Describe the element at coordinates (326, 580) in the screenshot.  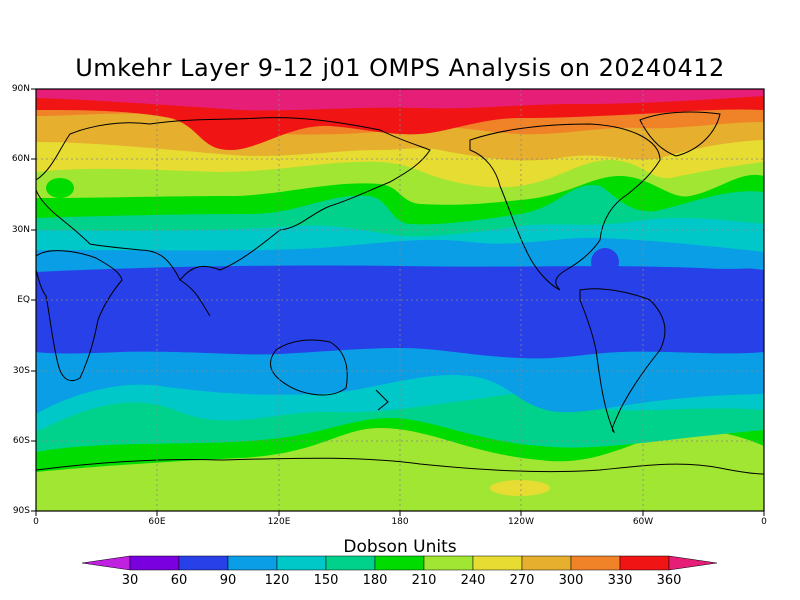
I see `colorbar-label: 150` at that location.